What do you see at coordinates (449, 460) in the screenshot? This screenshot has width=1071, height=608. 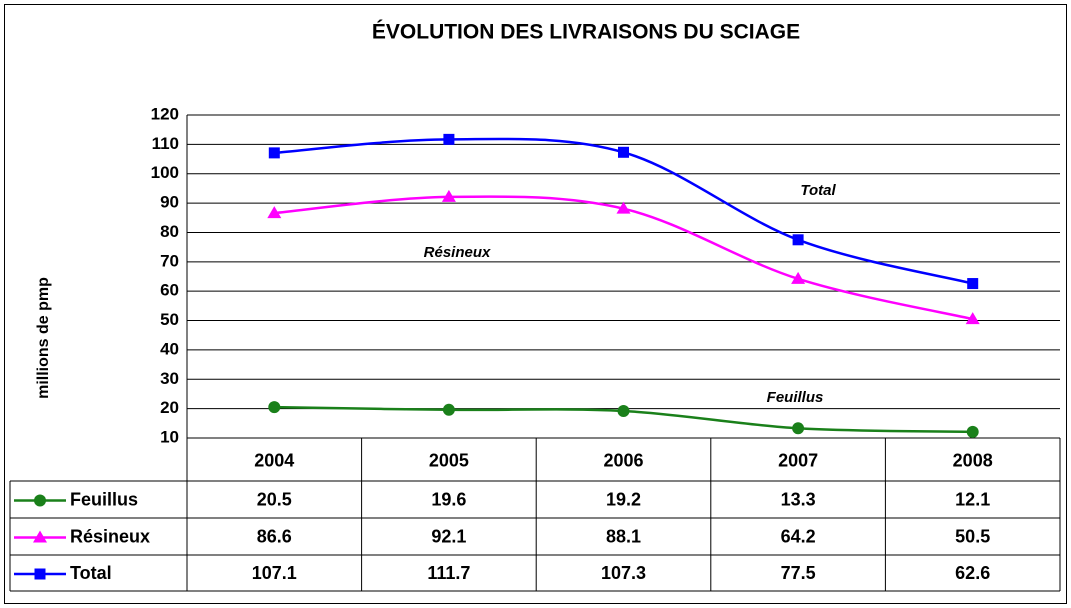 I see `x-tick-label: 2005` at bounding box center [449, 460].